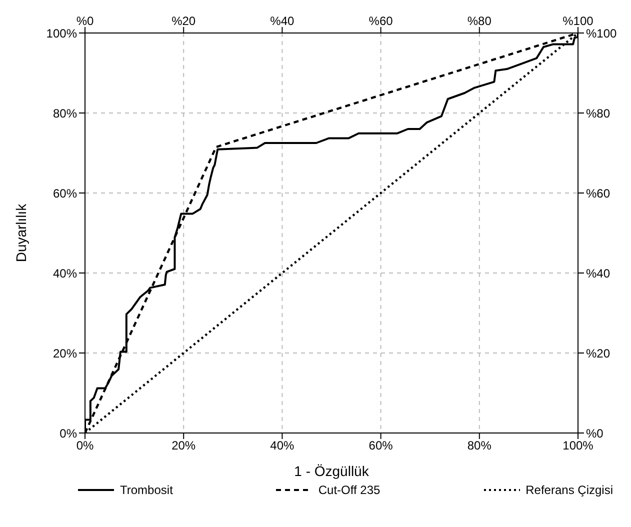 The width and height of the screenshot is (631, 527). What do you see at coordinates (65, 353) in the screenshot?
I see `y-tick-label: 20%` at bounding box center [65, 353].